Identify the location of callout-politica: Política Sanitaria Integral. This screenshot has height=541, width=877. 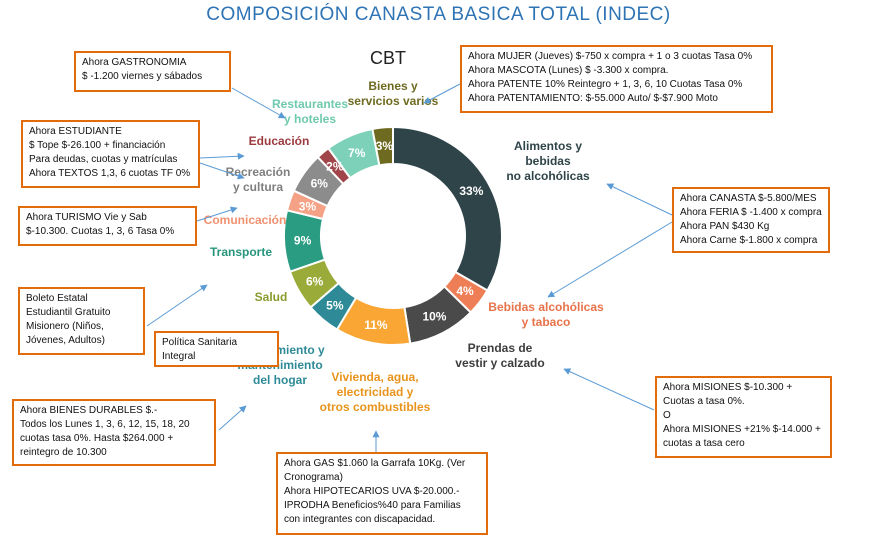
(216, 349).